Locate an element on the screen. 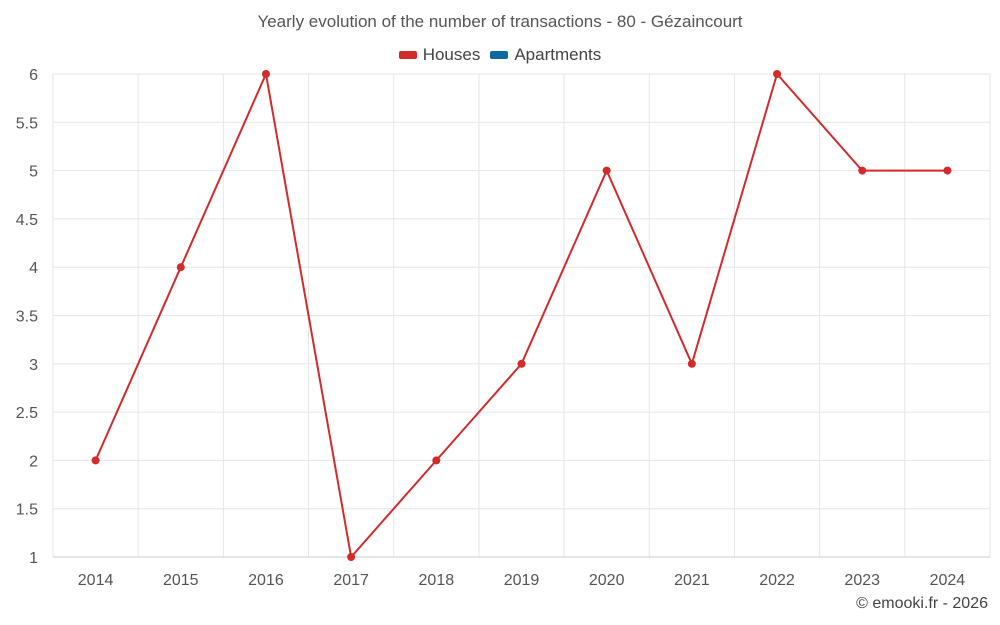 This screenshot has width=1000, height=625. x-tick-label: 2023 is located at coordinates (862, 580).